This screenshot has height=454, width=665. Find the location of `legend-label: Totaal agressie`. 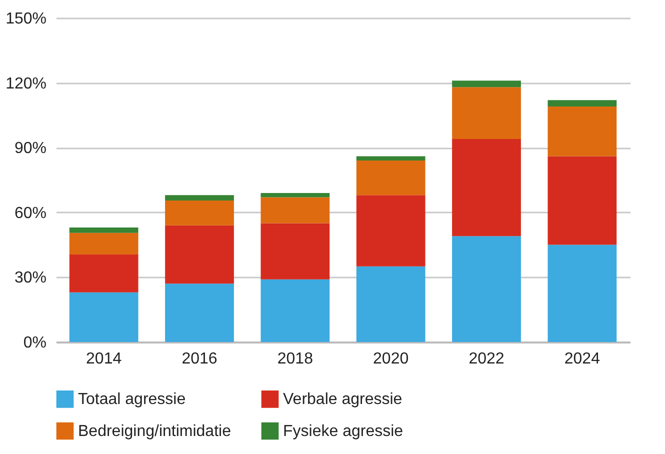

legend-label: Totaal agressie is located at coordinates (132, 399).